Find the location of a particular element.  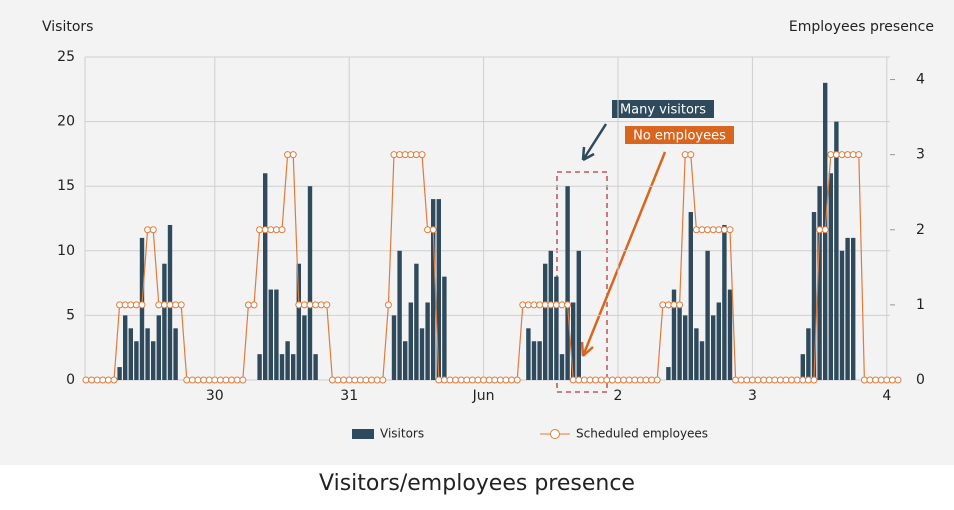

legend-swatch-marker is located at coordinates (555, 434).